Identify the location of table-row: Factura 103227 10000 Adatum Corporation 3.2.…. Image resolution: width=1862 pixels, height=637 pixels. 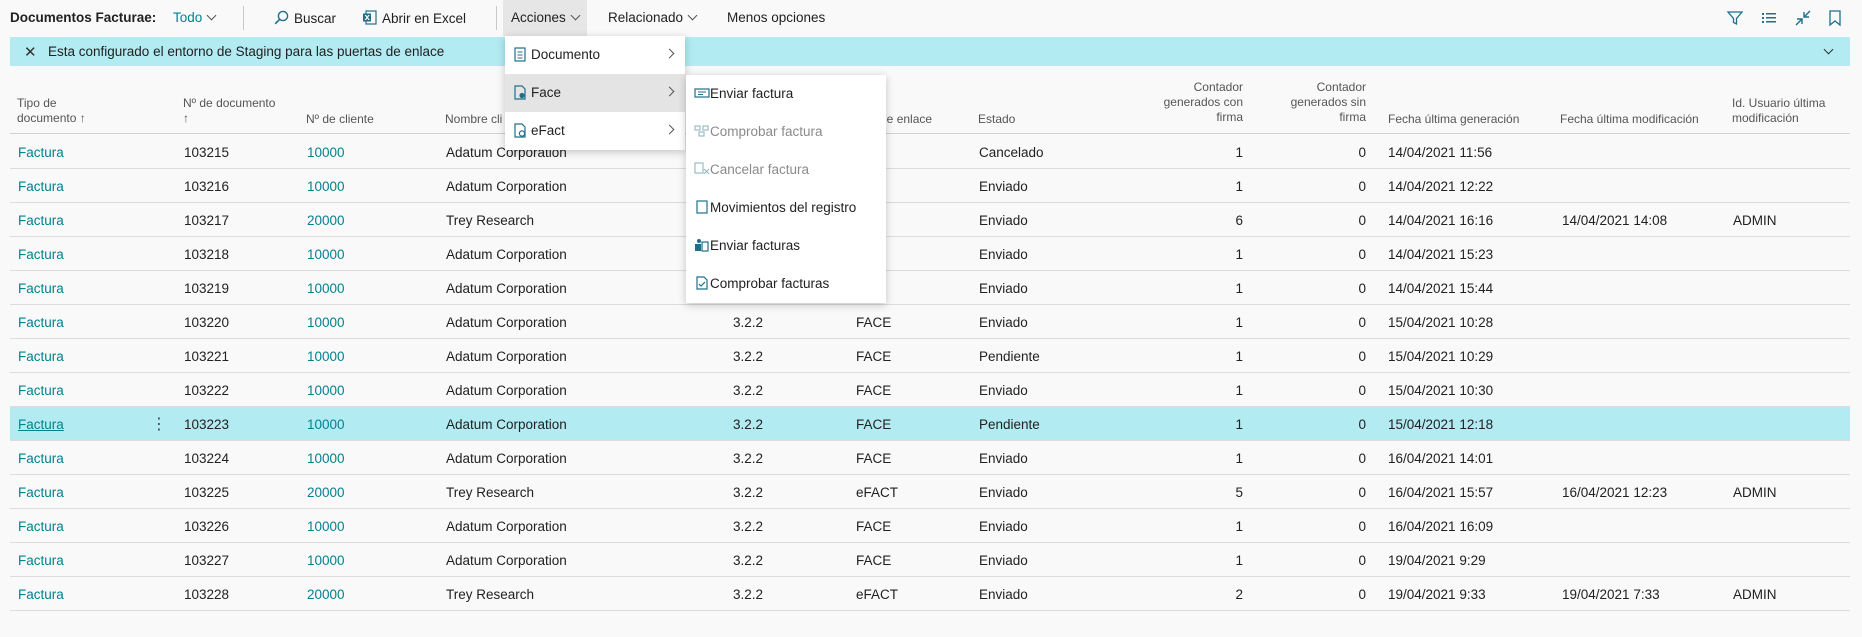
(930, 560).